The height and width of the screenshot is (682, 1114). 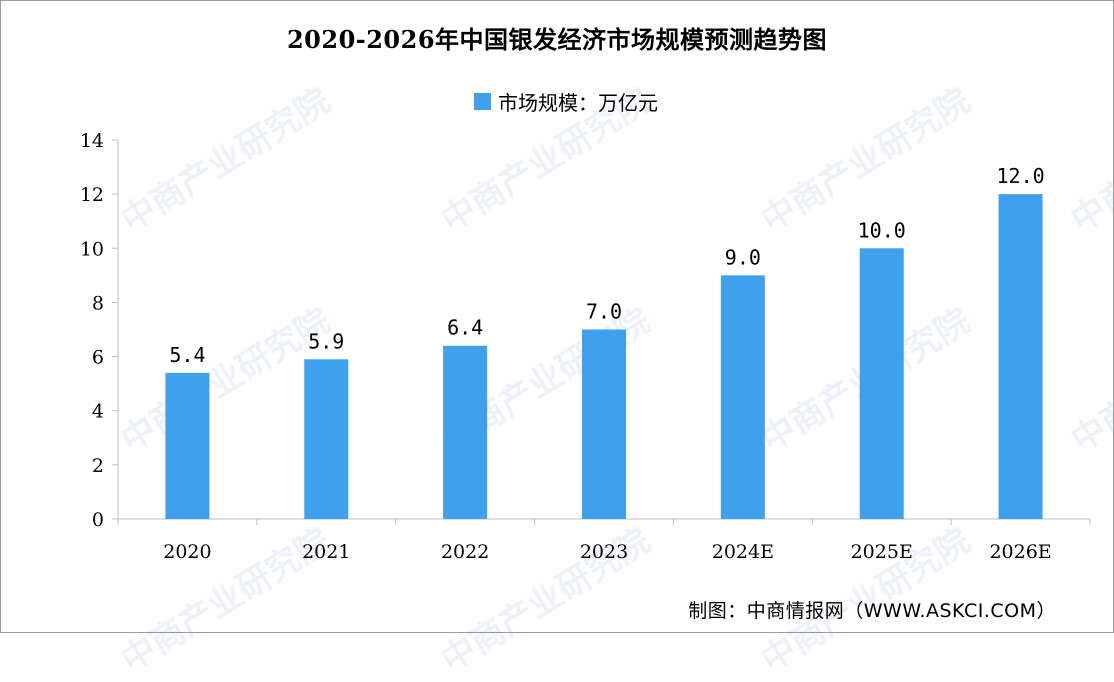 What do you see at coordinates (187, 552) in the screenshot?
I see `x-tick-label: 2020` at bounding box center [187, 552].